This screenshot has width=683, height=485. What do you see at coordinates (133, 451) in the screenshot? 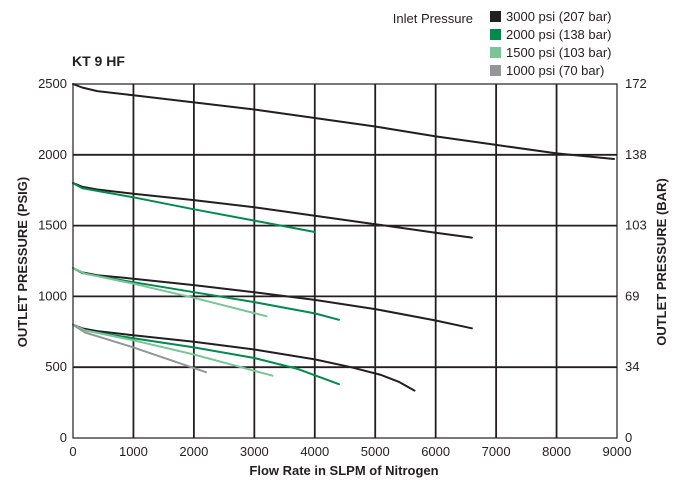
I see `x-tick-label: 1000` at bounding box center [133, 451].